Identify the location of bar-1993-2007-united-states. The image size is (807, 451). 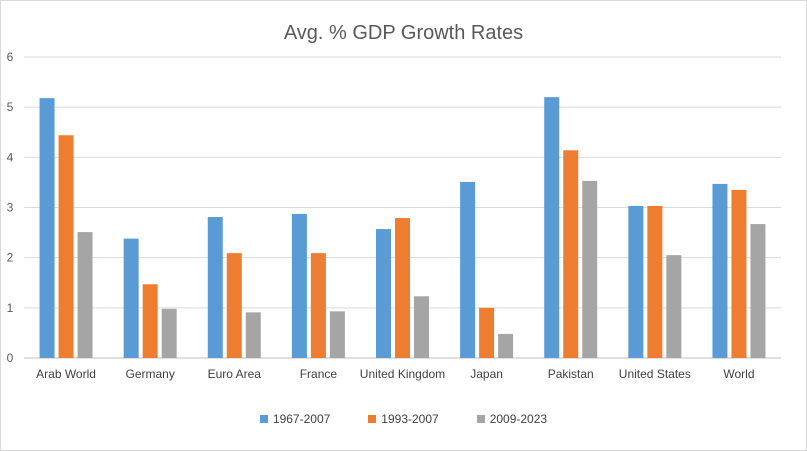
(655, 281).